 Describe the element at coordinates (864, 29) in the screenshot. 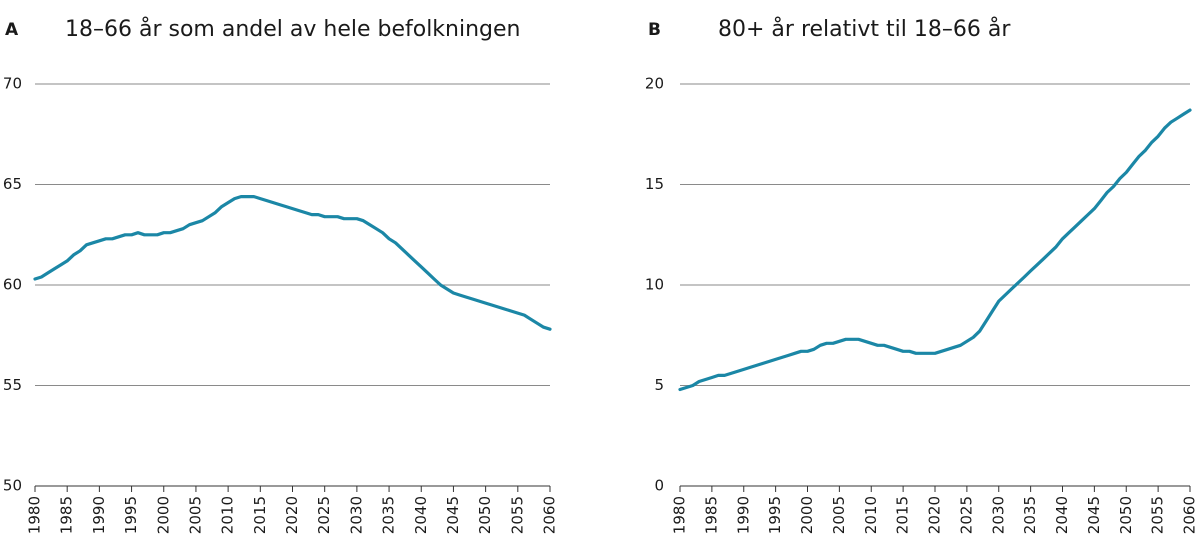

I see `chart-title: 80+ år relativt til 18–66 år` at that location.